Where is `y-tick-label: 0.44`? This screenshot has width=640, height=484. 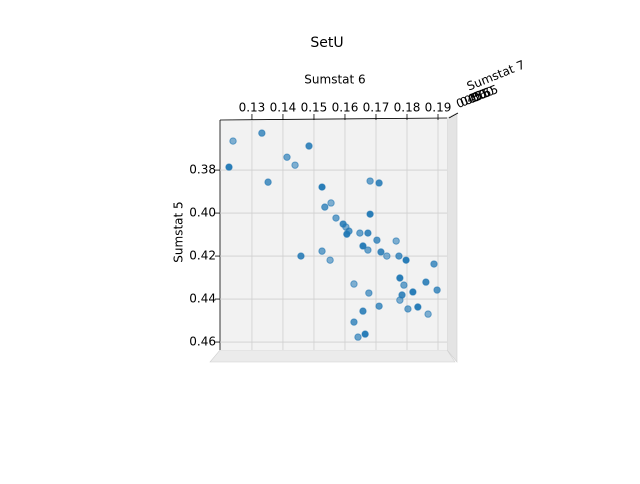 y-tick-label: 0.44 is located at coordinates (202, 299).